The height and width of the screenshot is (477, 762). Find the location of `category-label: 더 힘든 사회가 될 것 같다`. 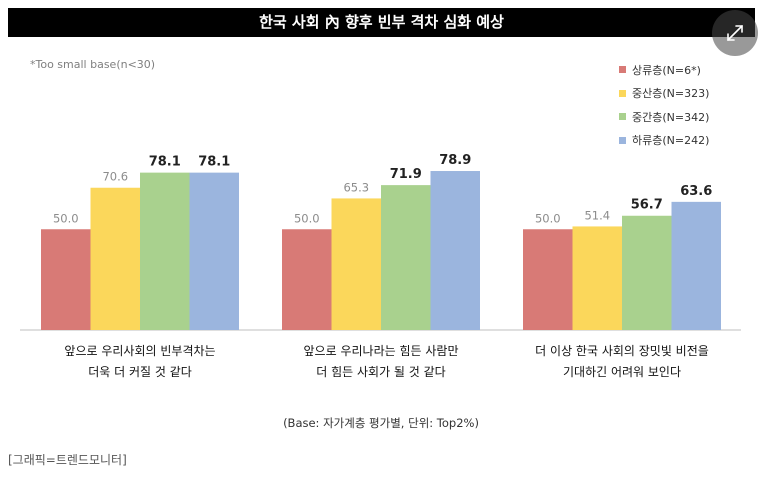

category-label: 더 힘든 사회가 될 것 같다 is located at coordinates (380, 372).